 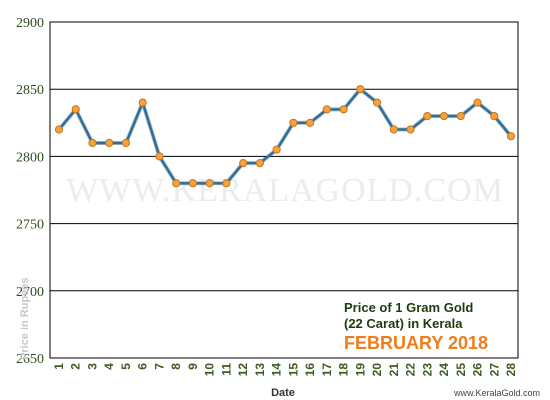 What do you see at coordinates (283, 393) in the screenshot?
I see `x-axis-label: Date` at bounding box center [283, 393].